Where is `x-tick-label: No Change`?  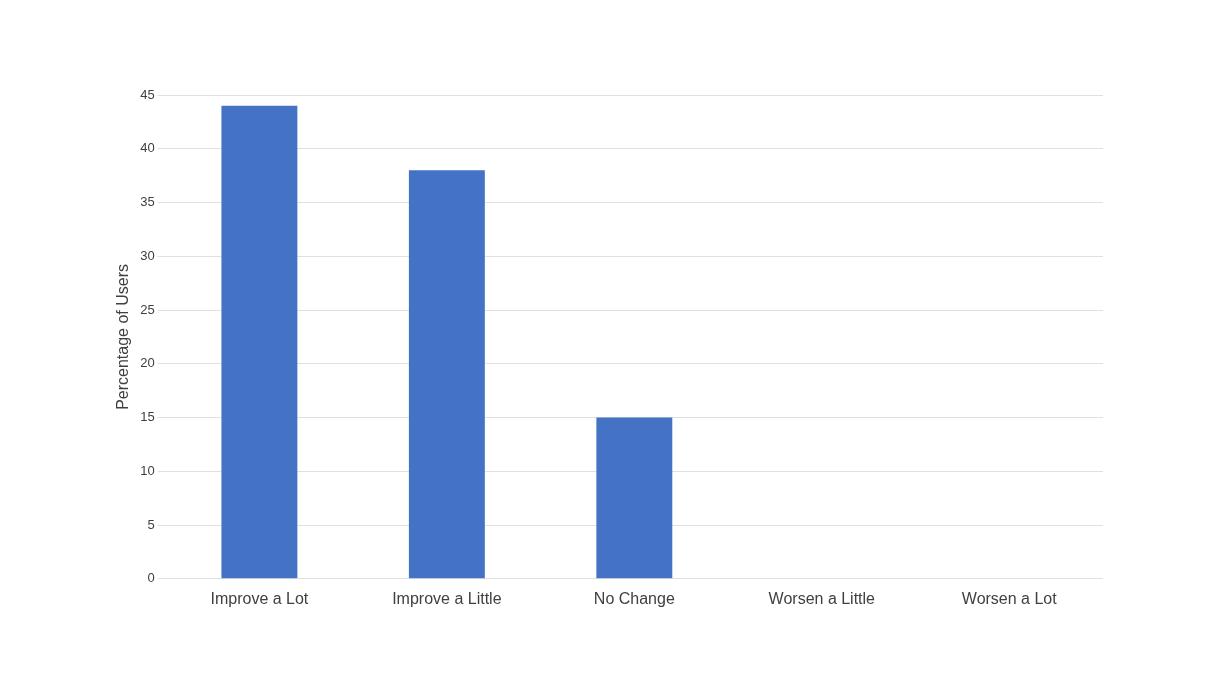 x-tick-label: No Change is located at coordinates (634, 598).